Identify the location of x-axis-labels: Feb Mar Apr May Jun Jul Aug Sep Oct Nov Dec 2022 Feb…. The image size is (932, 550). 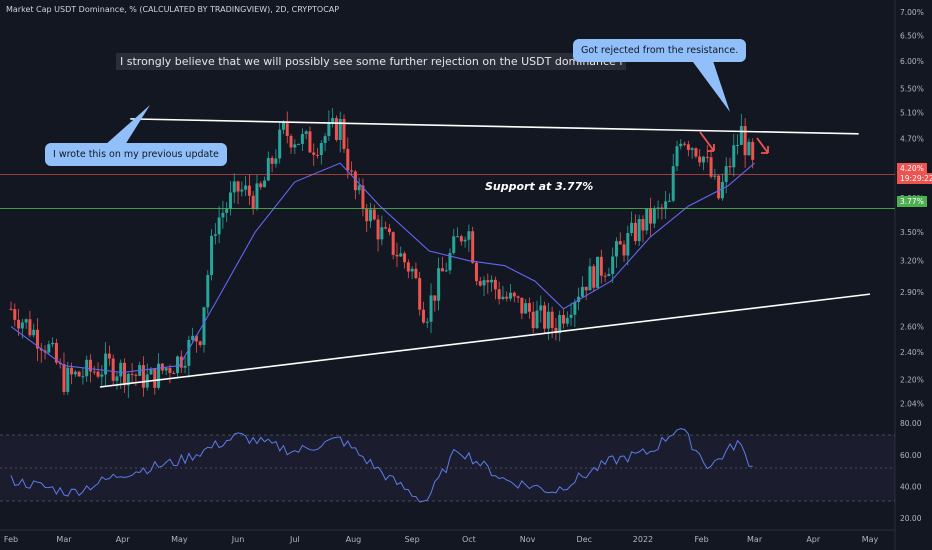
(441, 539).